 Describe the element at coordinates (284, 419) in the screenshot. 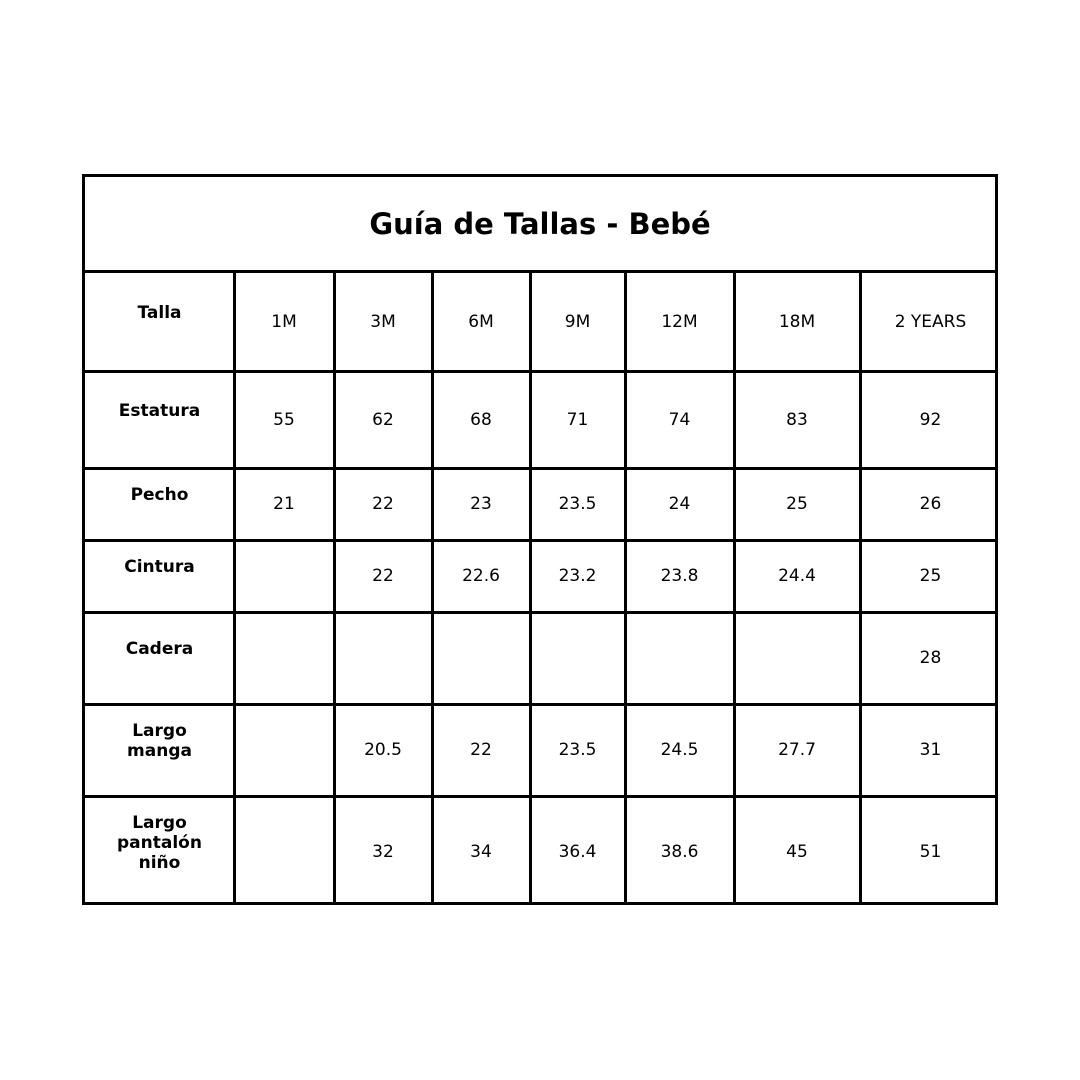

I see `table-cell: 55` at that location.